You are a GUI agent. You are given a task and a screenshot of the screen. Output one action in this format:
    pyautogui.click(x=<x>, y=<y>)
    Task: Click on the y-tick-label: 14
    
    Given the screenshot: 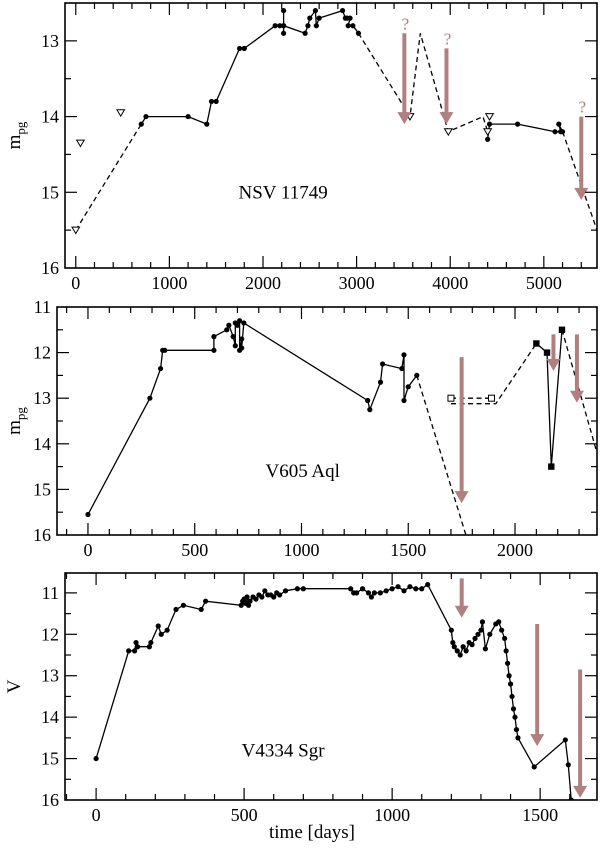 What is the action you would take?
    pyautogui.click(x=50, y=717)
    